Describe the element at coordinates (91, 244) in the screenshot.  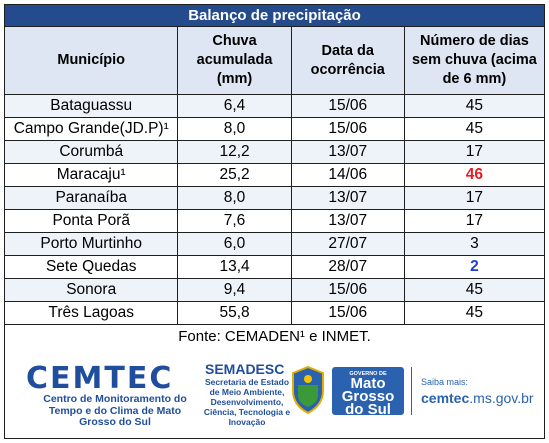
I see `cell-municipio: Porto Murtinho` at that location.